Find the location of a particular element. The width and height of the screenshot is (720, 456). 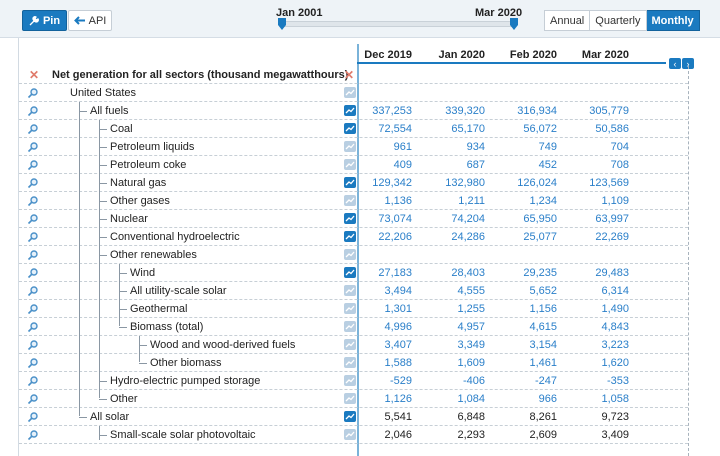

table-cell: 4,843 is located at coordinates (615, 327).